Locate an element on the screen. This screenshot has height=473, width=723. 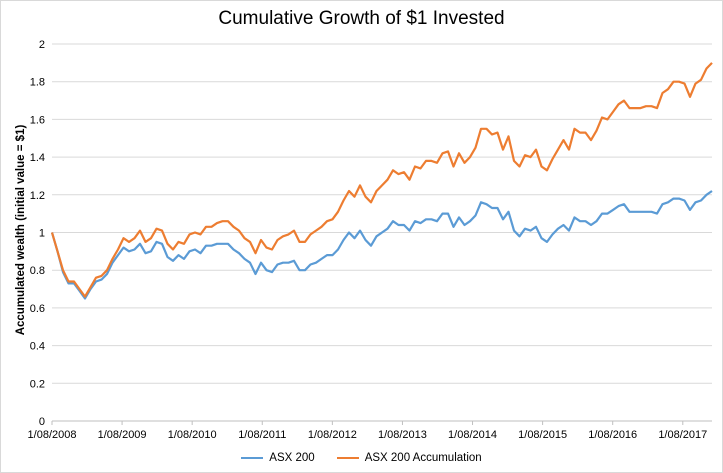
y-tick-label: 1.2 is located at coordinates (37, 196).